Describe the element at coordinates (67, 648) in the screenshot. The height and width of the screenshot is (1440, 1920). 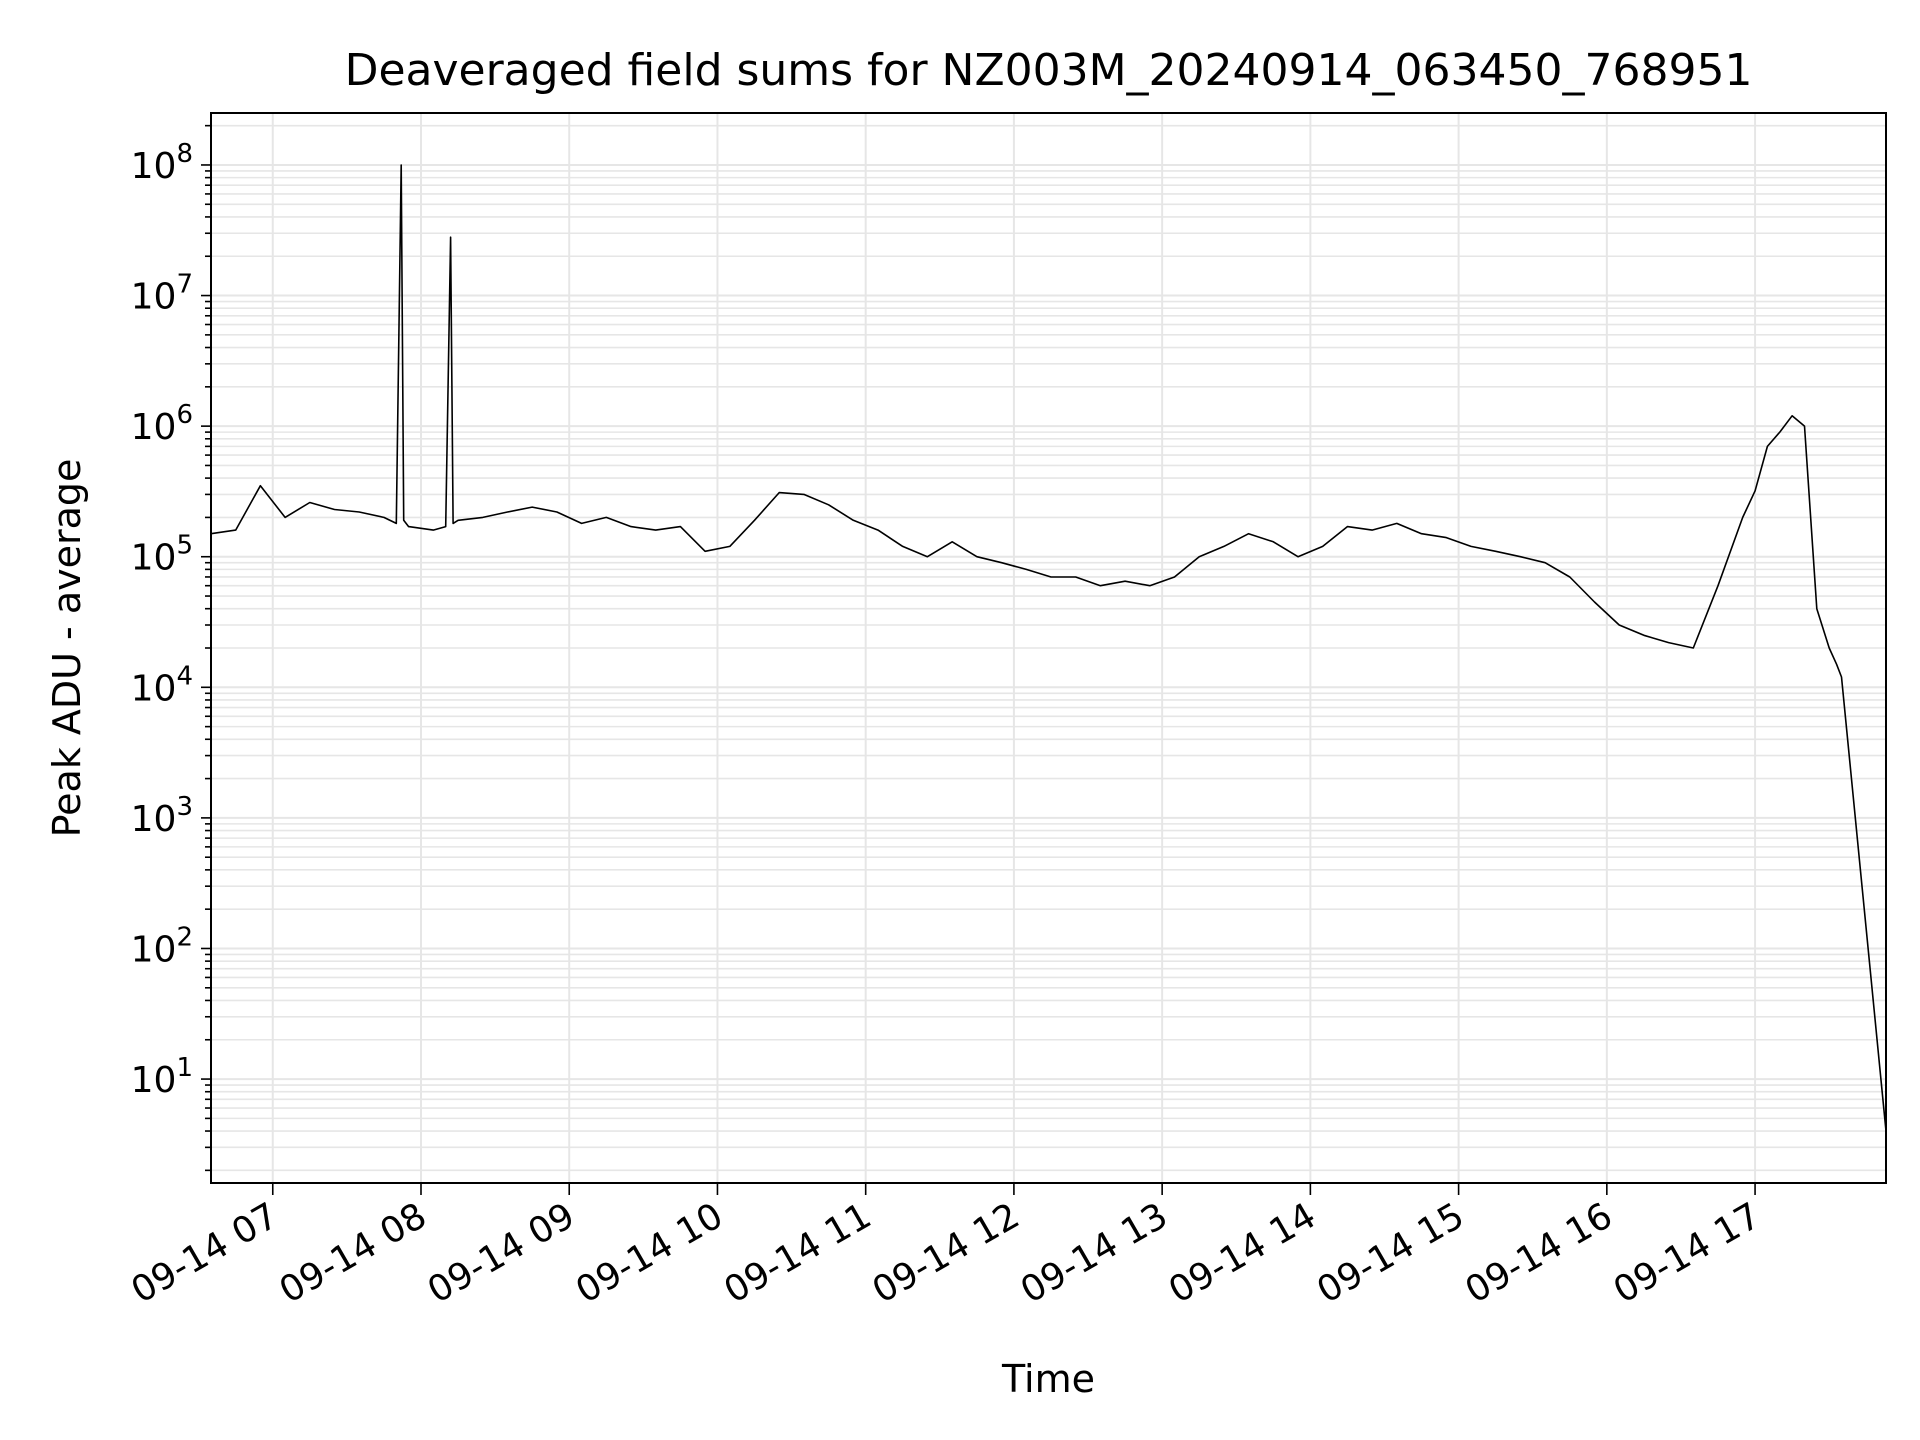
I see `y-axis-label: Peak ADU - average` at that location.